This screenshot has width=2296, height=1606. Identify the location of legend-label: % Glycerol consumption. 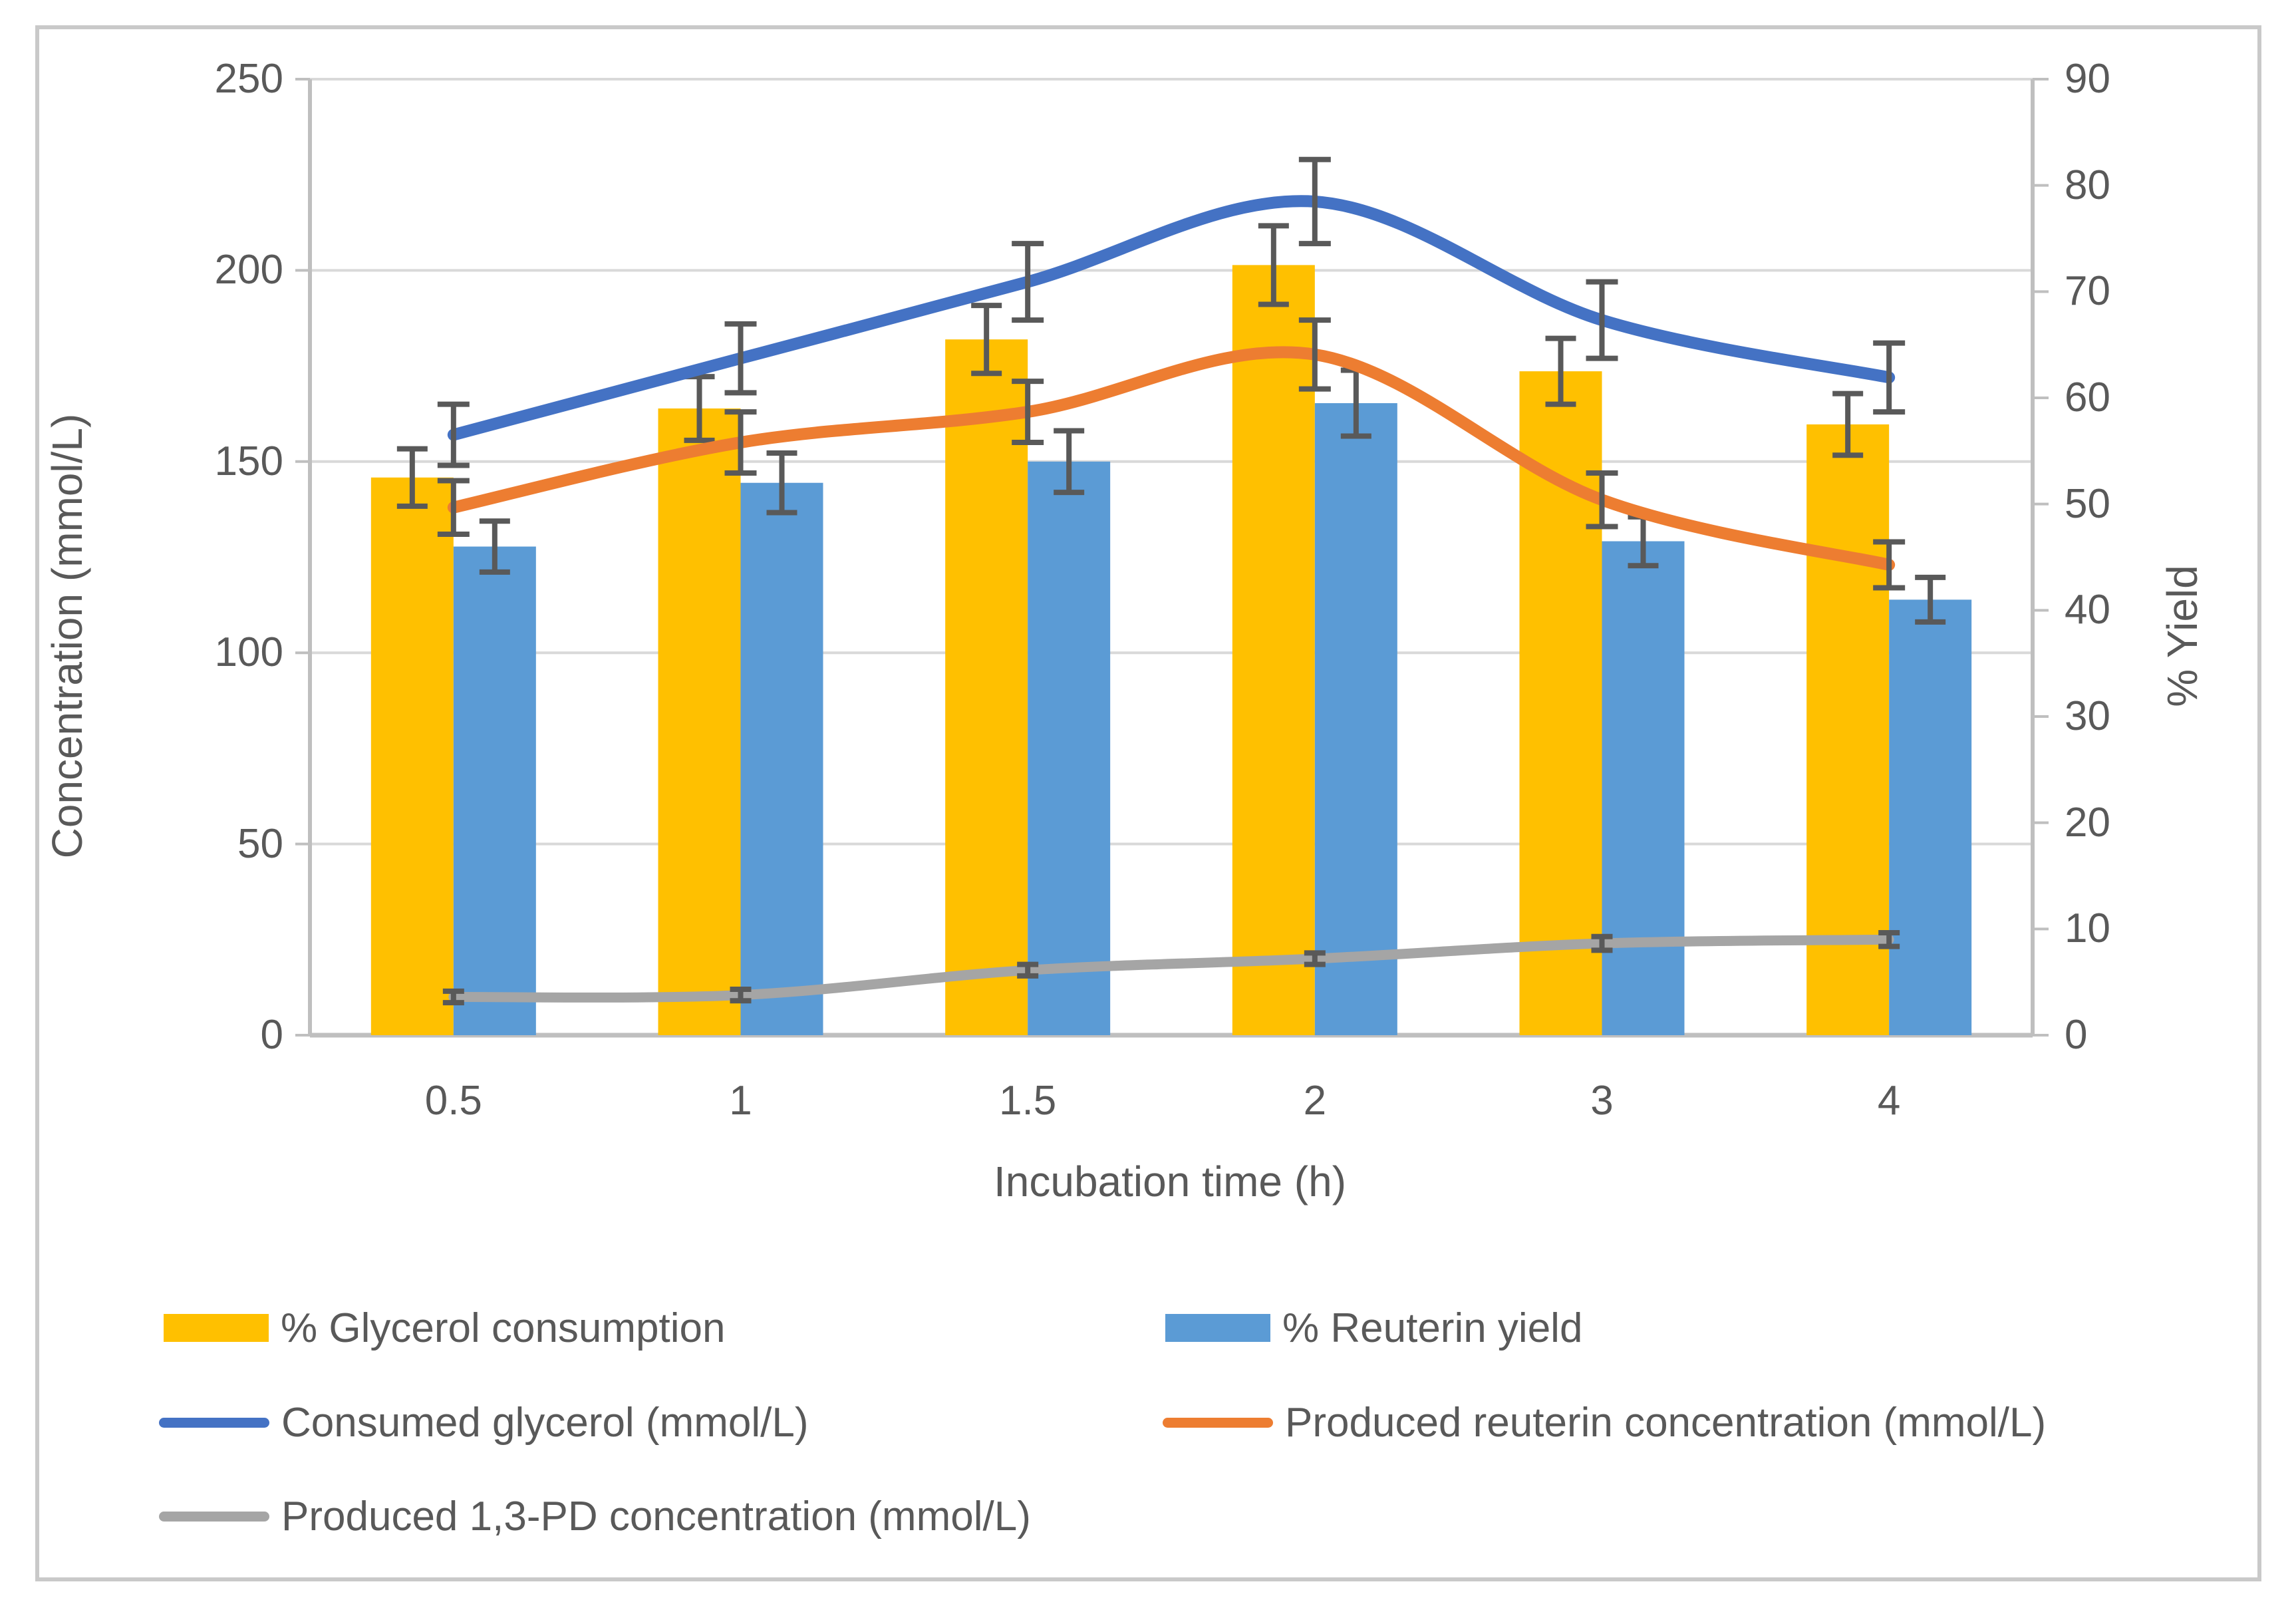
(503, 1328).